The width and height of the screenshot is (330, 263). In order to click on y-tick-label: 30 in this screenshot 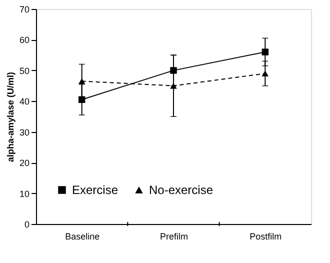, I will do `click(24, 132)`.